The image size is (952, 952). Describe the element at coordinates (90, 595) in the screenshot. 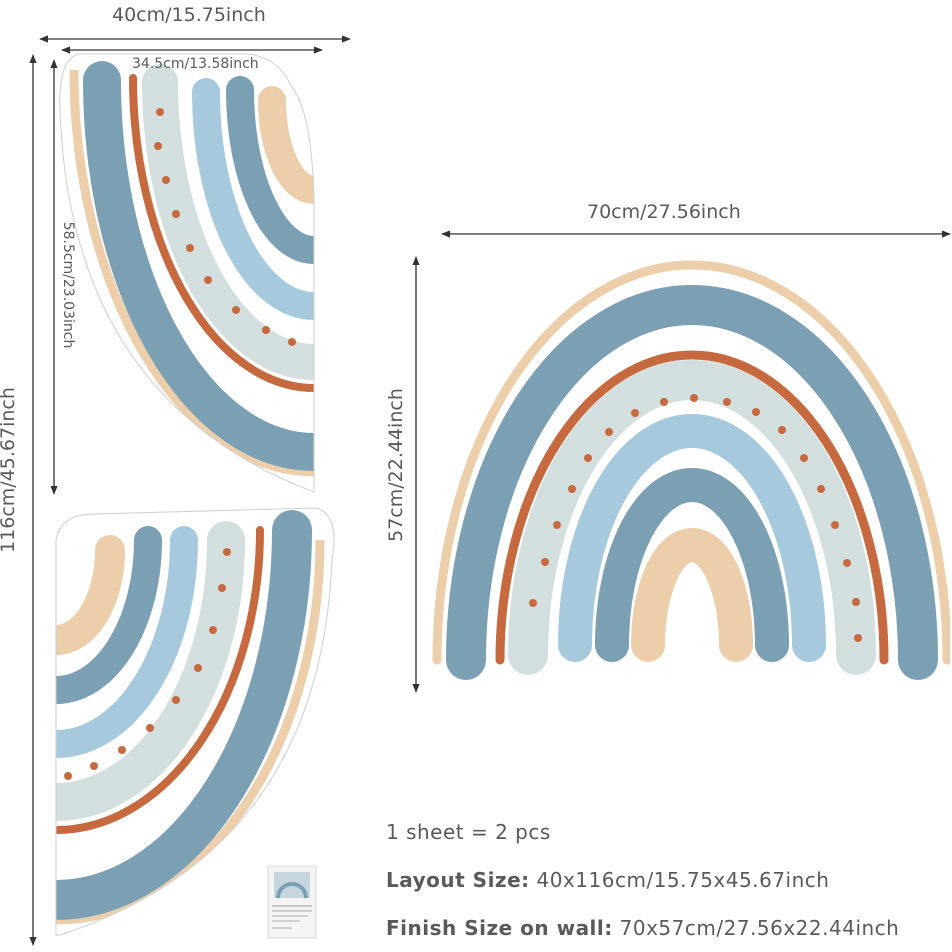

I see `bottom-sand-inner` at that location.